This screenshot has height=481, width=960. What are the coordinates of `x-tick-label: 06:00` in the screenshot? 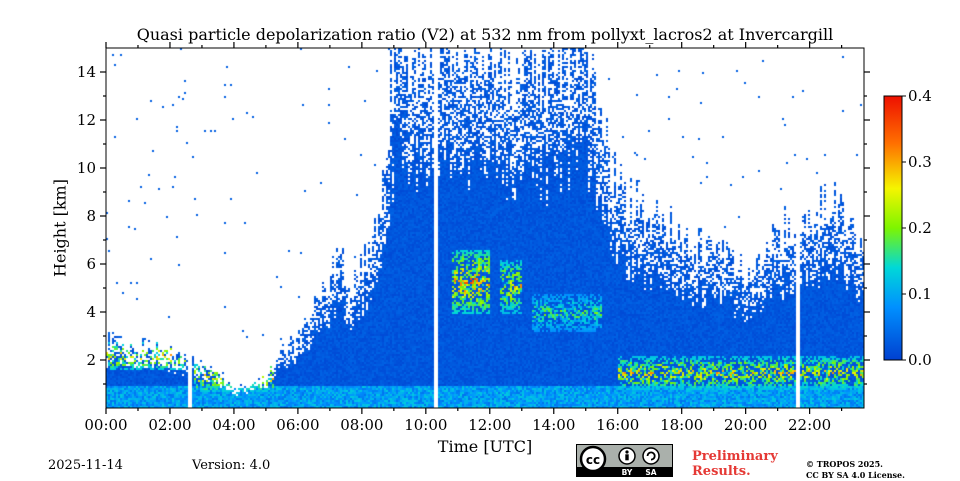 It's located at (297, 425).